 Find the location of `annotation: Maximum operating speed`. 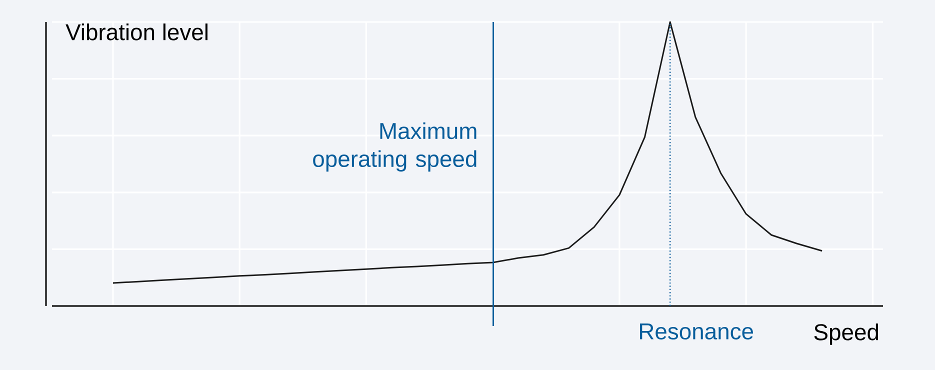

annotation: Maximum operating speed is located at coordinates (394, 147).